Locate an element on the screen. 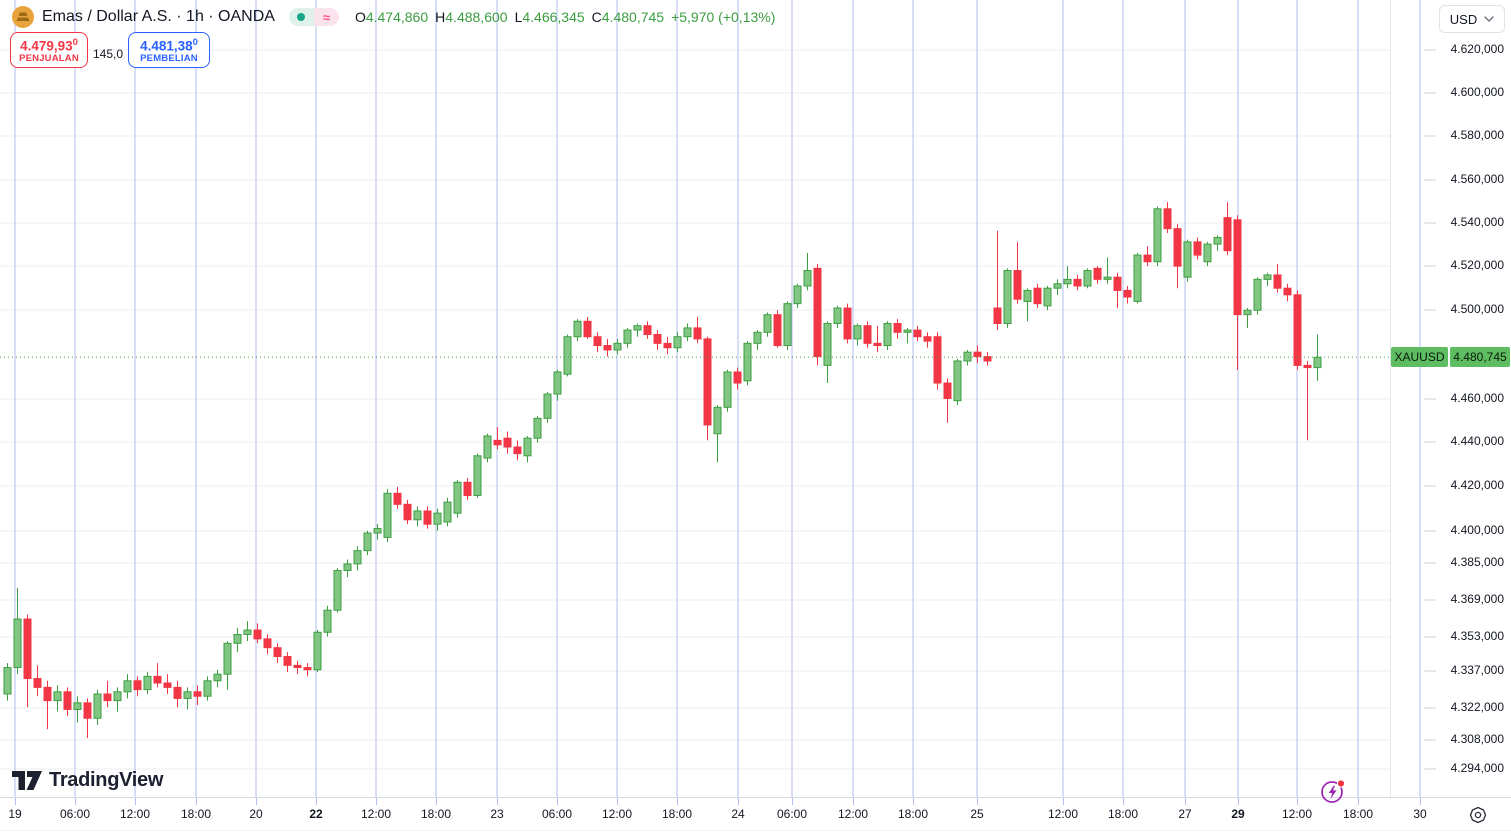 This screenshot has height=834, width=1511. symbol-title: Emas / Dollar A.S. · 1h · OANDA is located at coordinates (158, 16).